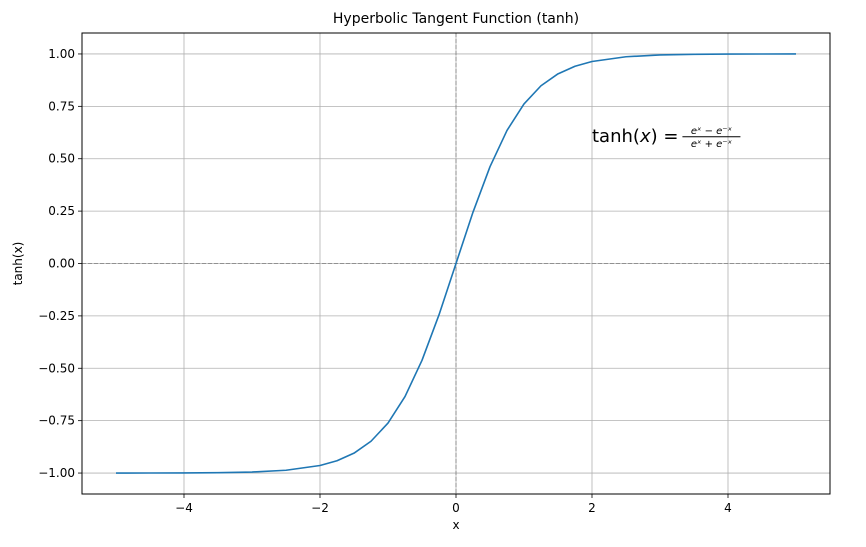  What do you see at coordinates (61, 54) in the screenshot?
I see `y-tick-label: 1.00` at bounding box center [61, 54].